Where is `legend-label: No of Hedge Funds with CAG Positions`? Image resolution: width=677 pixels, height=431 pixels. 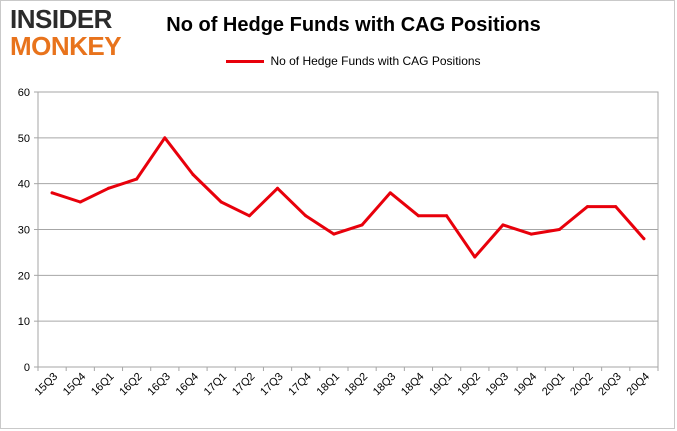 legend-label: No of Hedge Funds with CAG Positions is located at coordinates (375, 61).